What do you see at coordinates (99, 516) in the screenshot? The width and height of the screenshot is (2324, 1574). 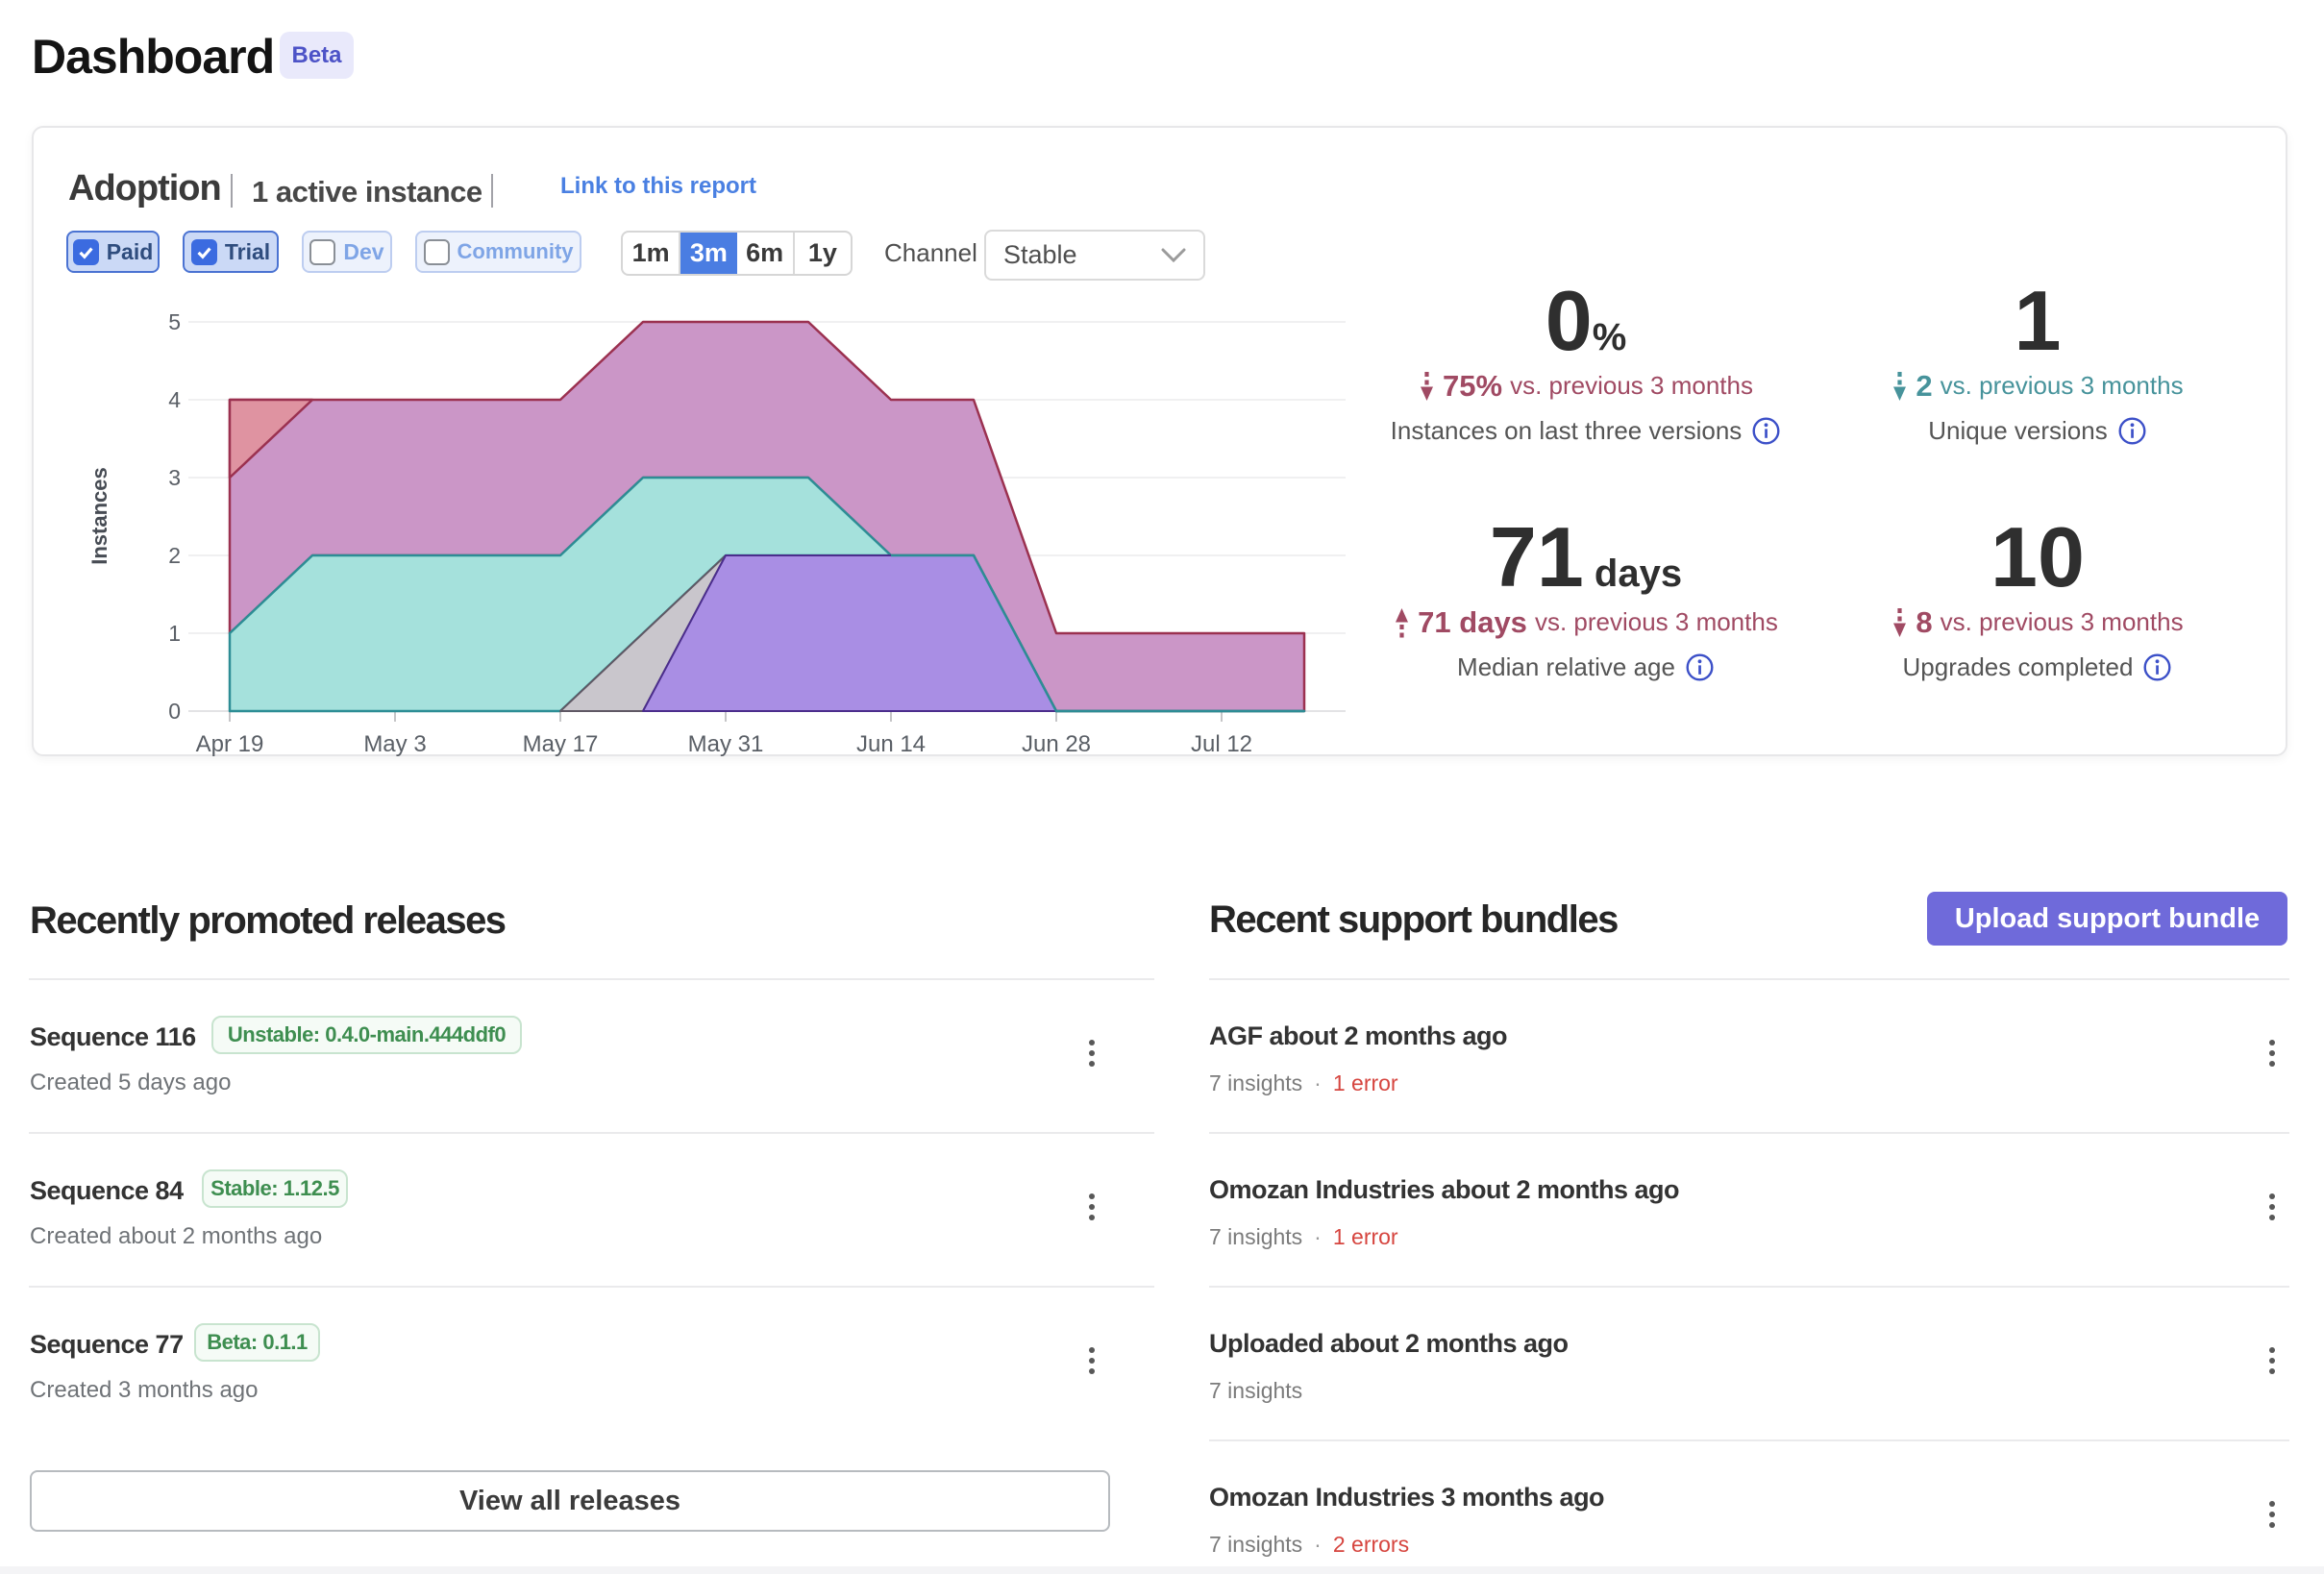 I see `svg-text: Instances` at bounding box center [99, 516].